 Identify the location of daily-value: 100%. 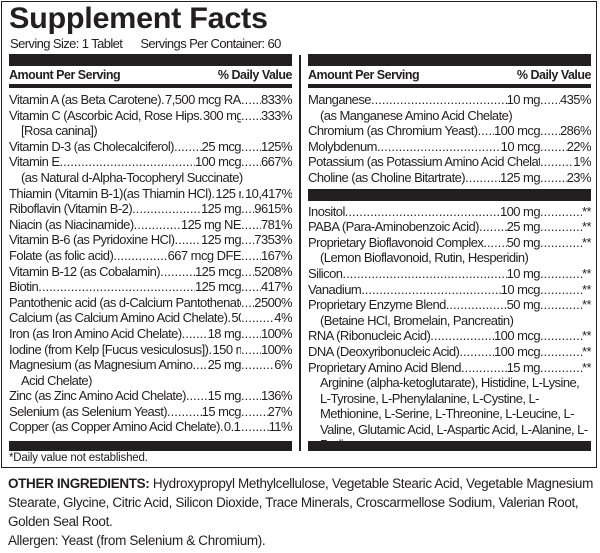
(276, 349).